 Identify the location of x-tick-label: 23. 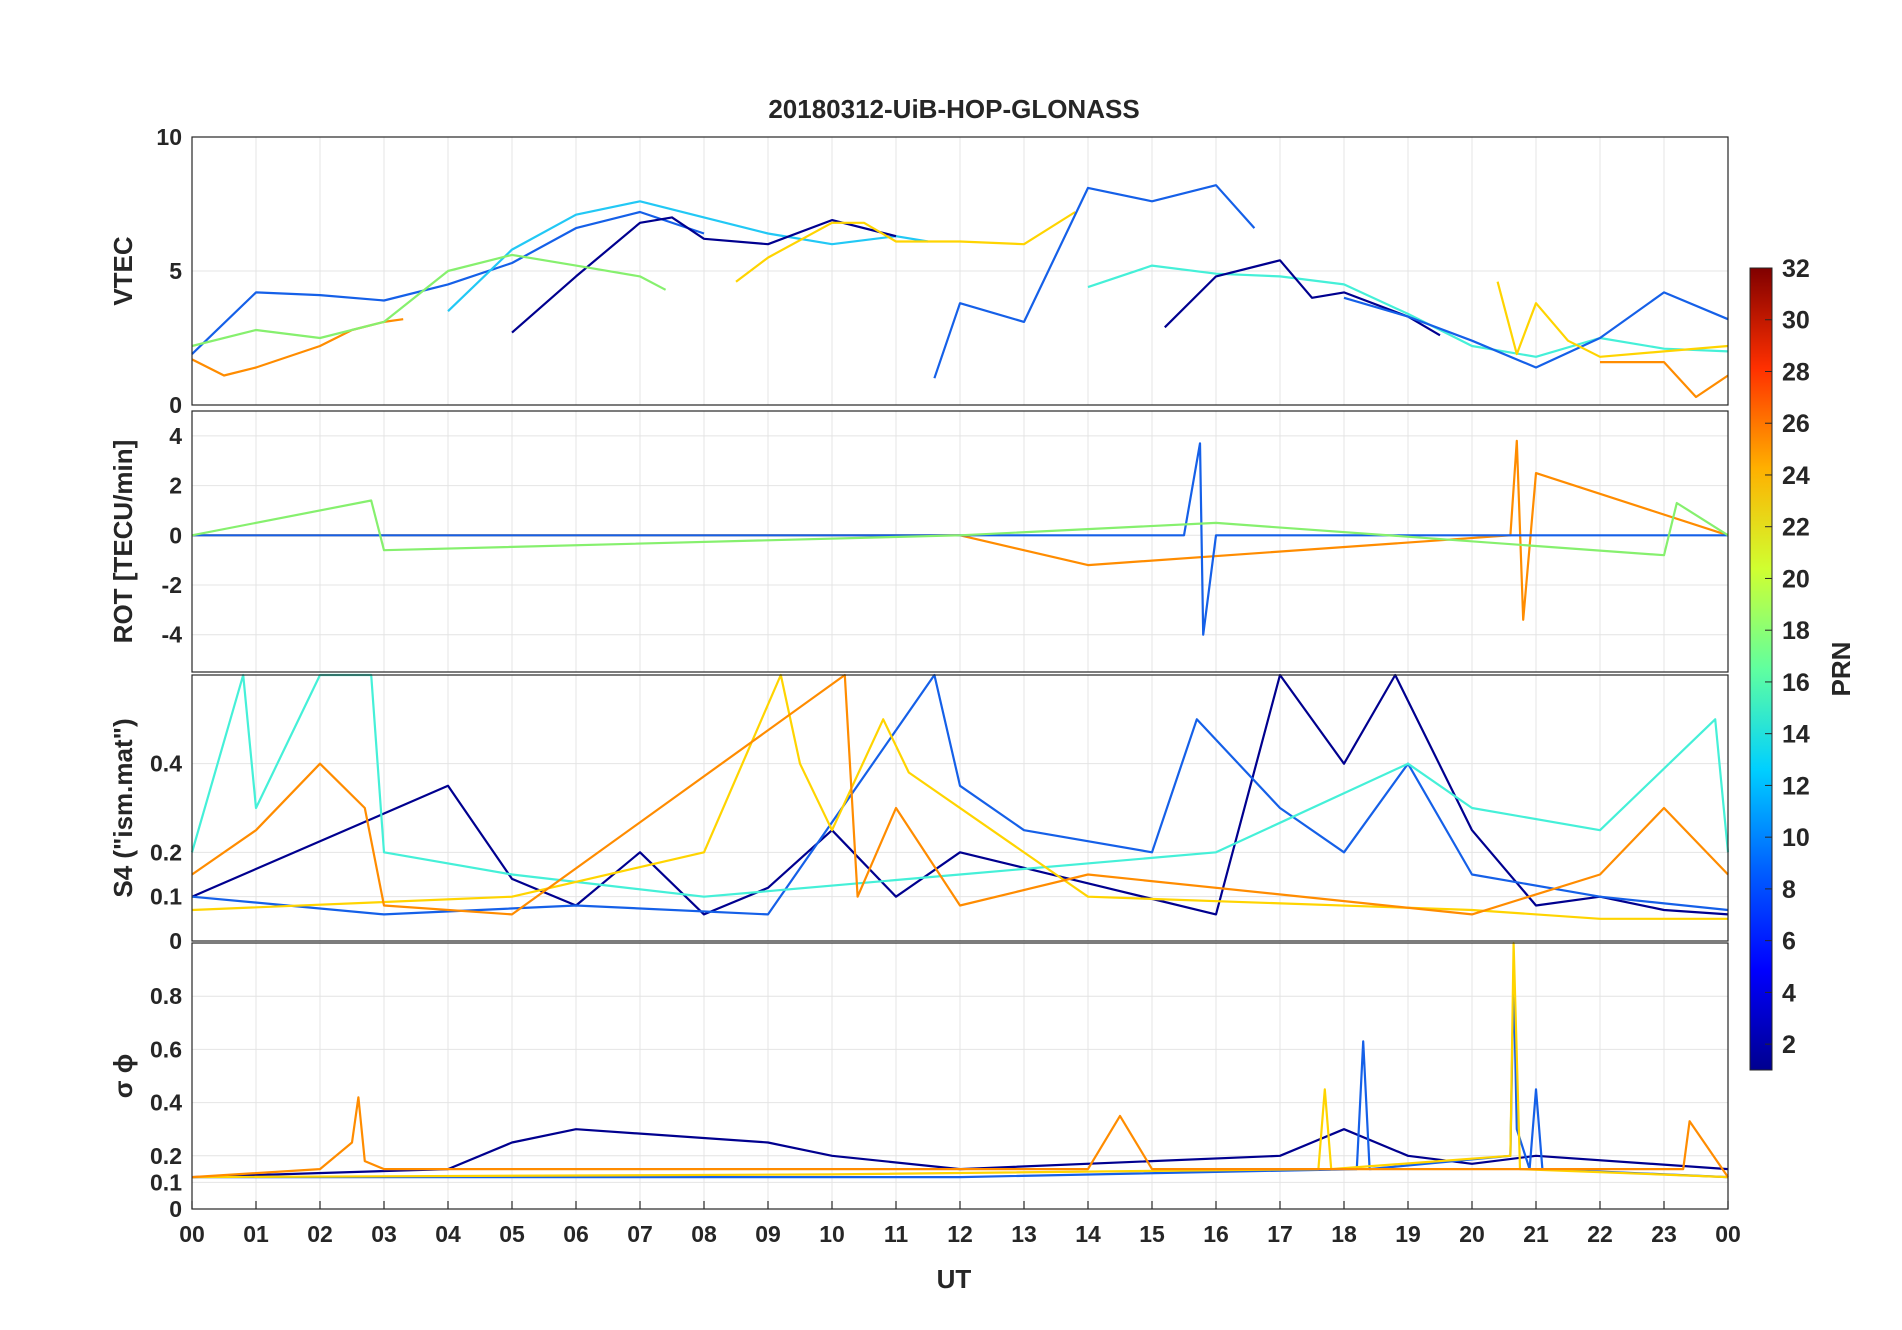
(1664, 1234).